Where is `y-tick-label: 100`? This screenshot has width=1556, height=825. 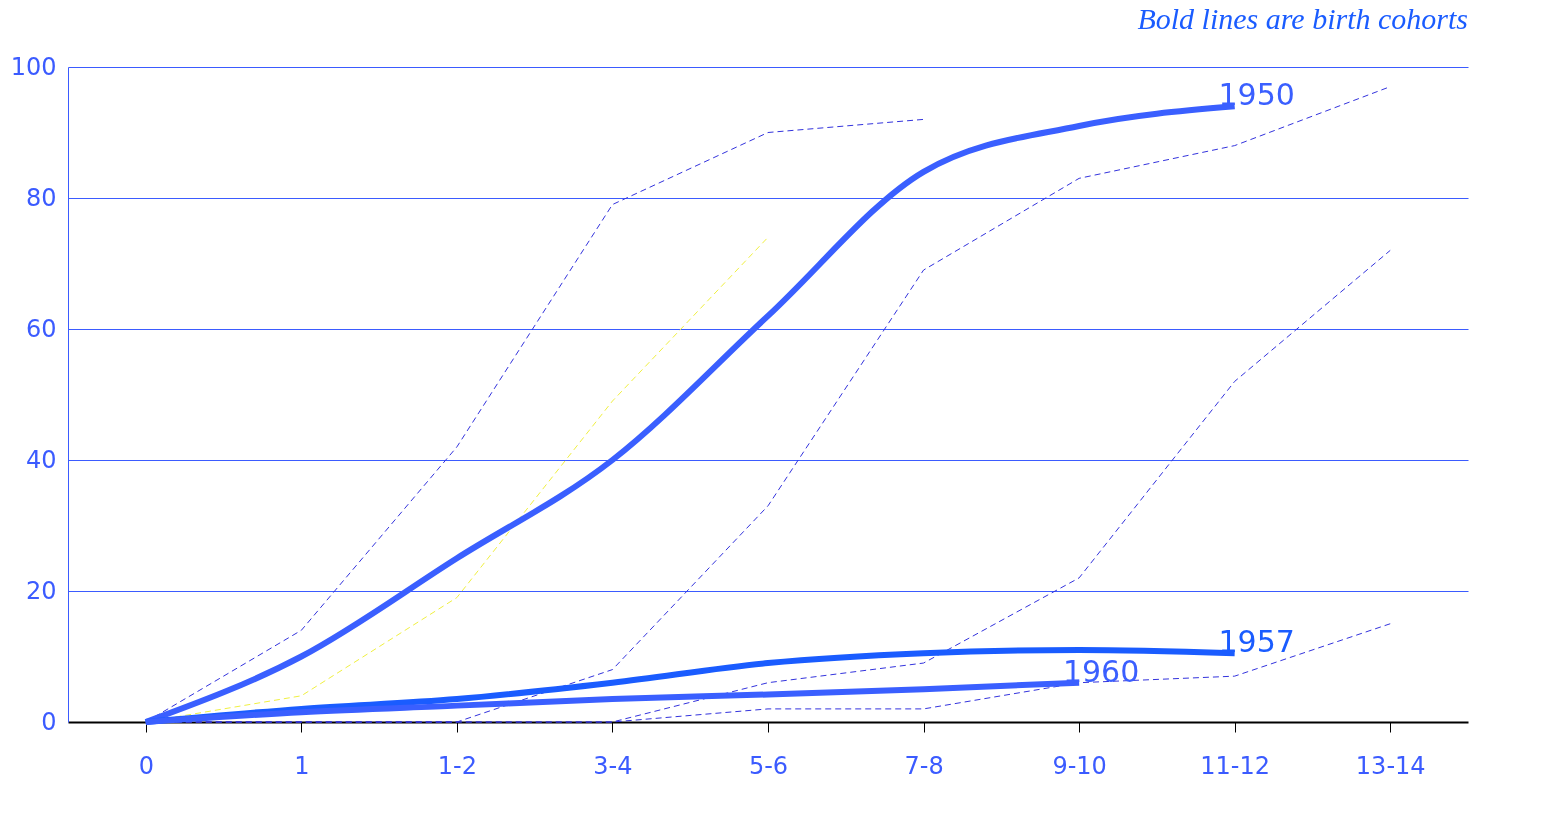
y-tick-label: 100 is located at coordinates (33, 66).